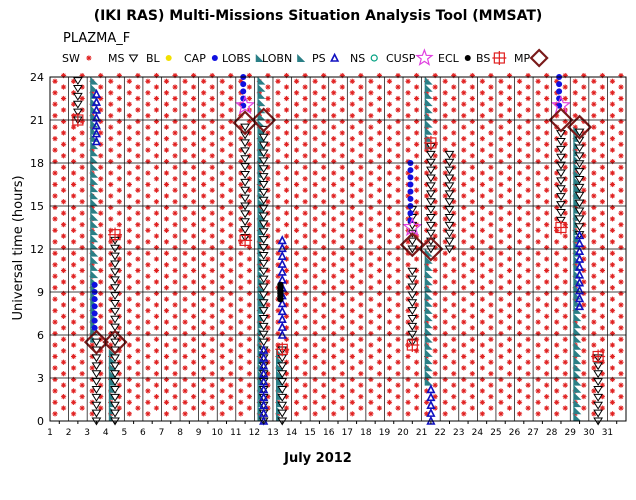 Image resolution: width=636 pixels, height=500 pixels. I want to click on x-tick-label-25: 25, so click(495, 433).